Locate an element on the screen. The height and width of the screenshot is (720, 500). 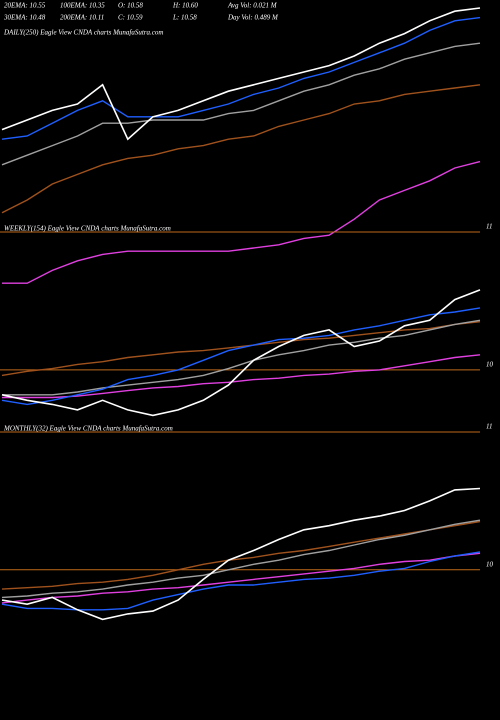
header-stat: L: 10.58 is located at coordinates (184, 18).